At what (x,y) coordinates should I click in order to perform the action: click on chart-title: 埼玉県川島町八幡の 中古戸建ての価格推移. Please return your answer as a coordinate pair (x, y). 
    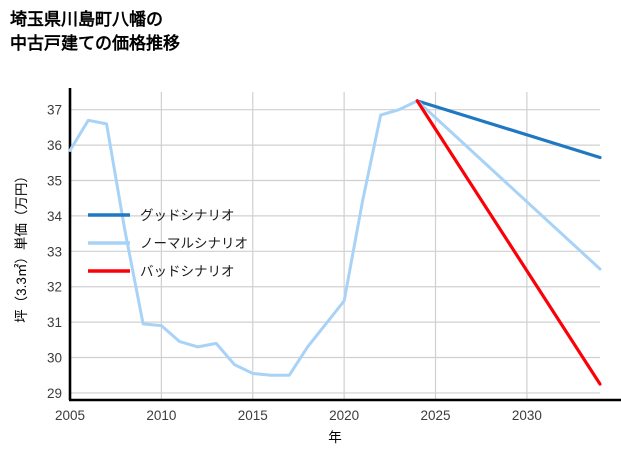
    Looking at the image, I should click on (95, 32).